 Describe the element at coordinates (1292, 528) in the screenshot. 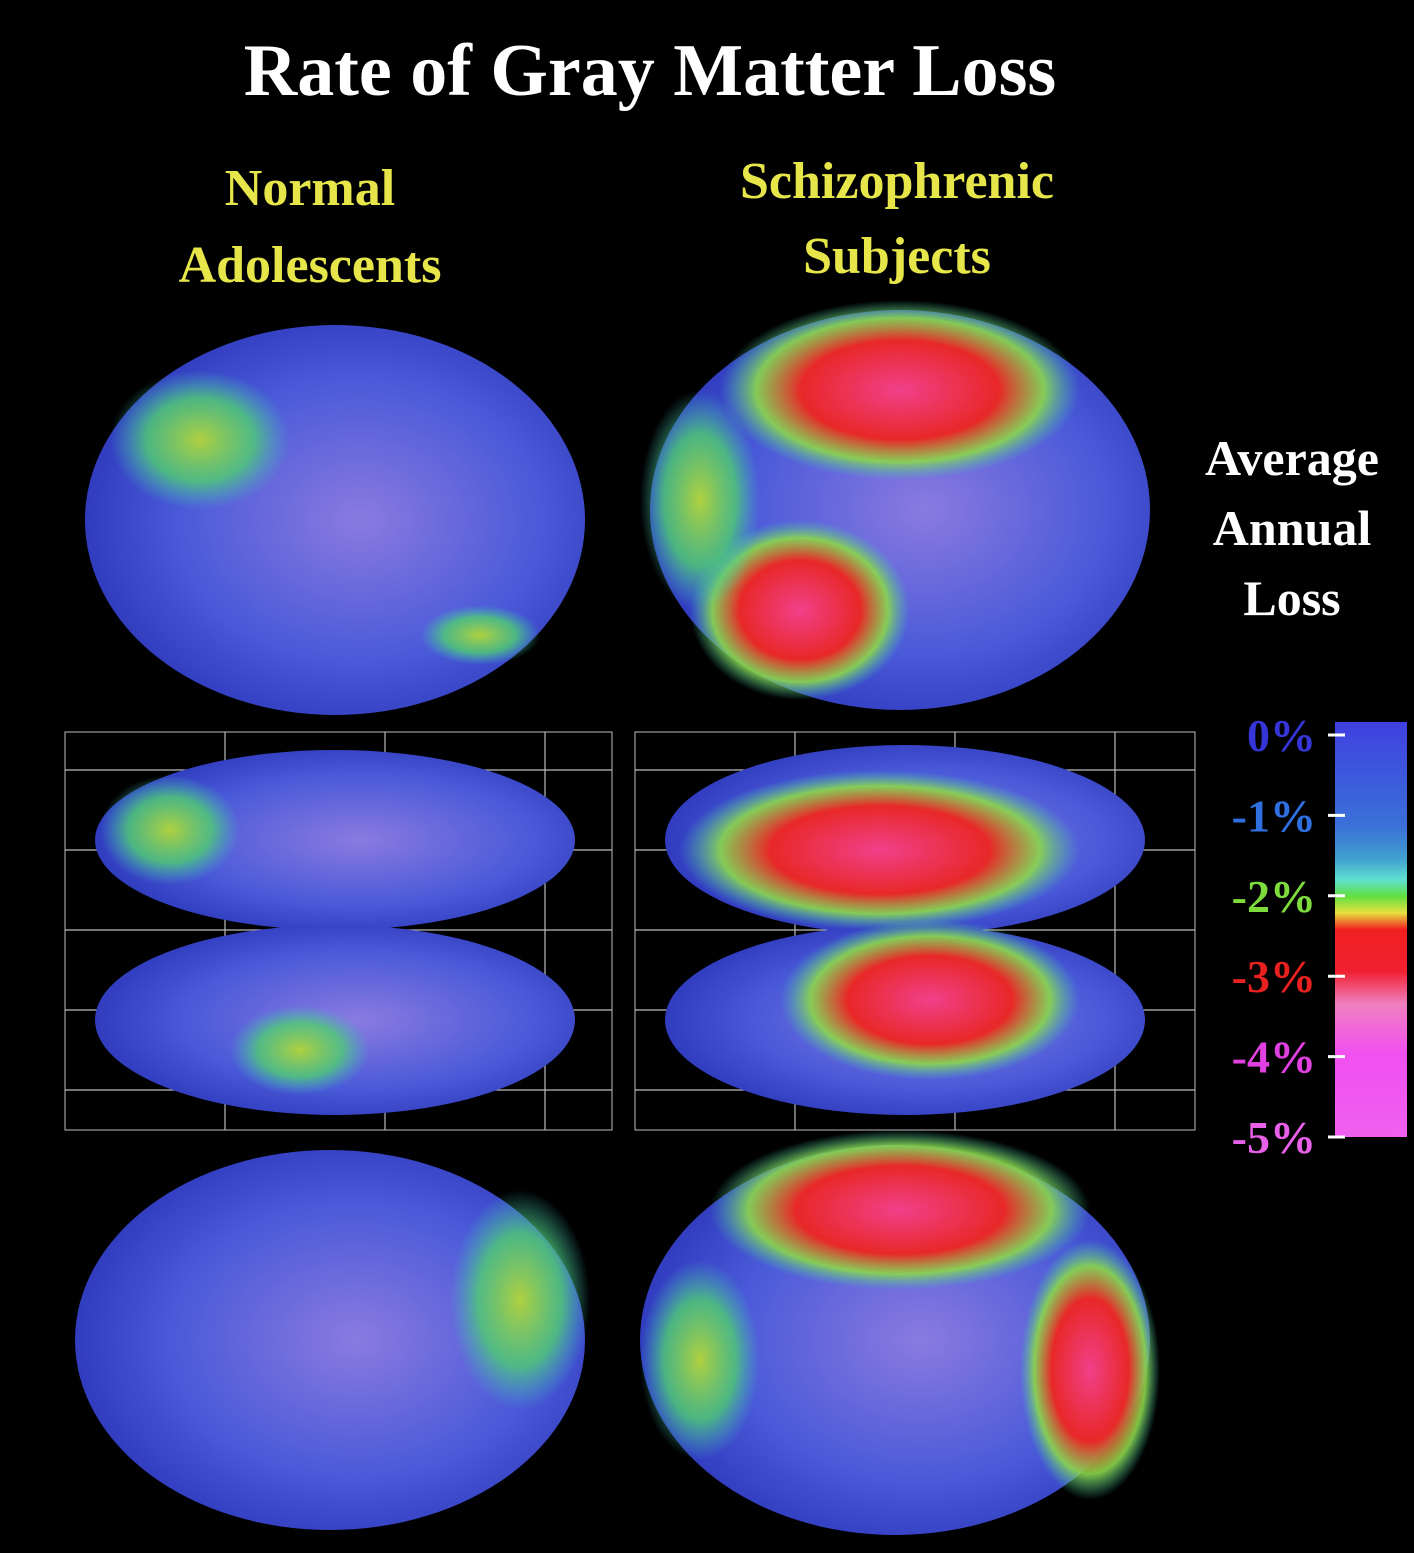

I see `legend-title: Annual` at that location.